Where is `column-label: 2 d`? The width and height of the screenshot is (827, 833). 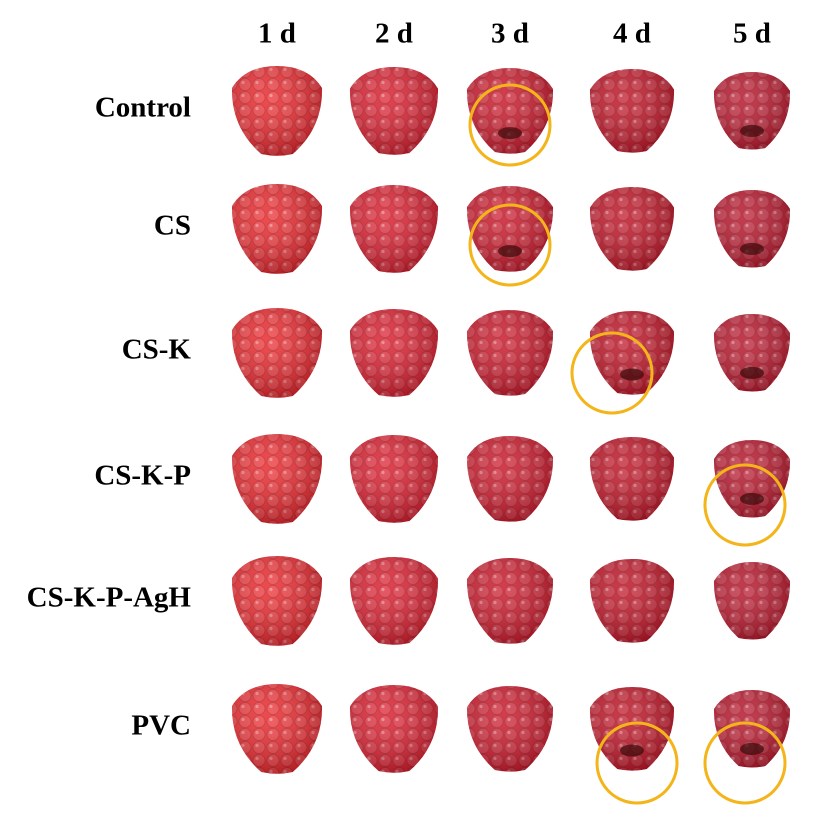
column-label: 2 d is located at coordinates (394, 34).